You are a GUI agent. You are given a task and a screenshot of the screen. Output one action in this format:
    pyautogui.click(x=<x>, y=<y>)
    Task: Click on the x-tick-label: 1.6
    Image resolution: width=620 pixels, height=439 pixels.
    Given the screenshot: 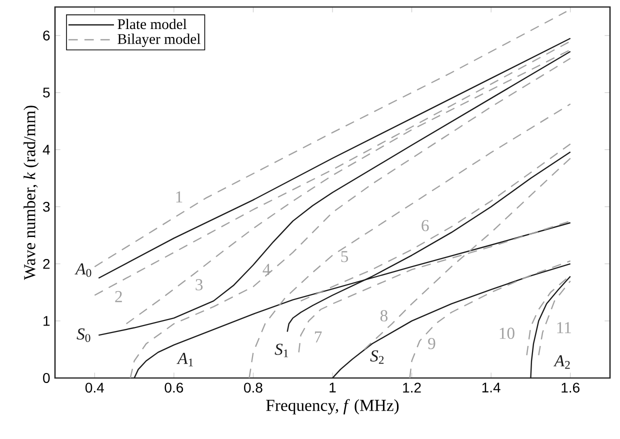 What is the action you would take?
    pyautogui.click(x=571, y=387)
    